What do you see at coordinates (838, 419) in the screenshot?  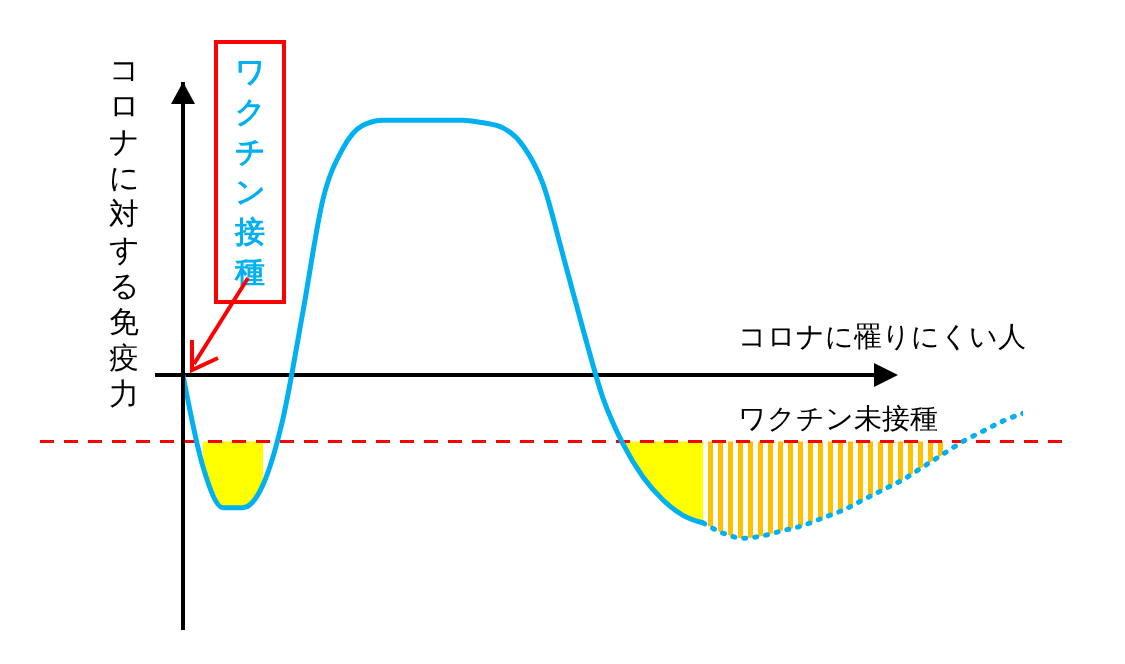 I see `annotation: ワクチン未接種` at bounding box center [838, 419].